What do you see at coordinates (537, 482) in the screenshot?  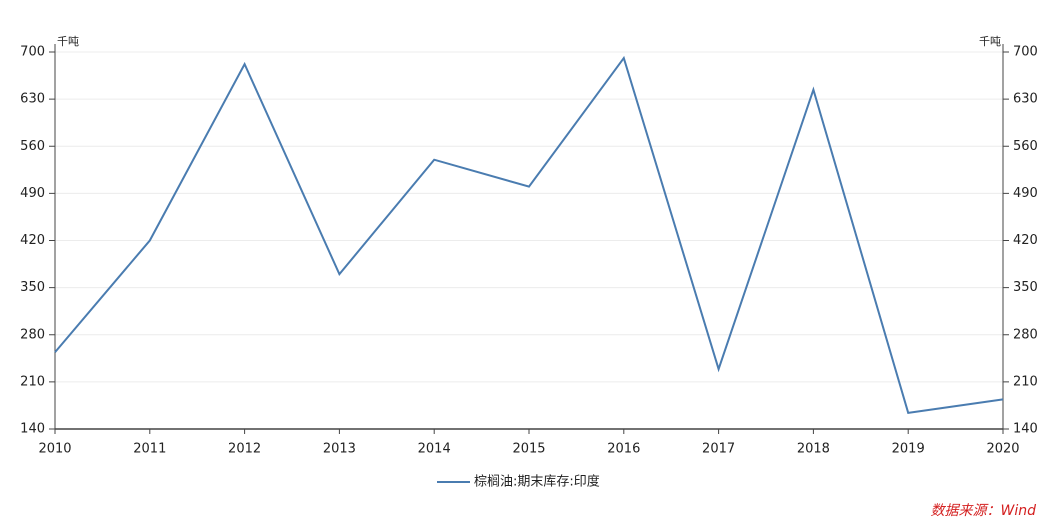 I see `legend-label: 棕榈油:期末库存:印度` at bounding box center [537, 482].